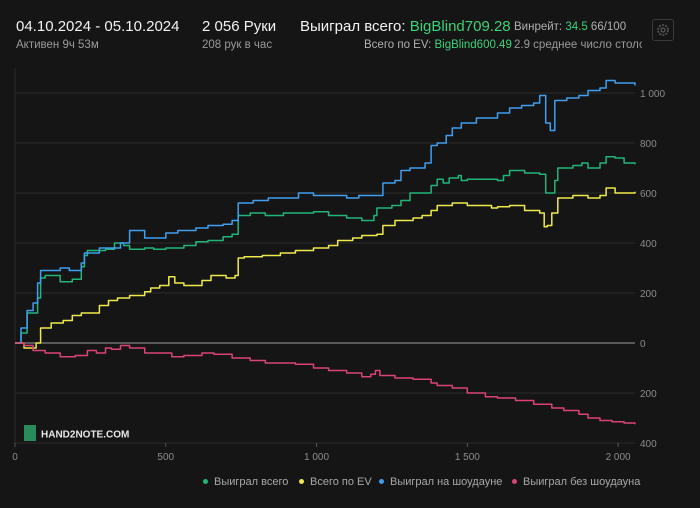 The image size is (700, 508). Describe the element at coordinates (643, 344) in the screenshot. I see `y-tick-label: 0` at that location.